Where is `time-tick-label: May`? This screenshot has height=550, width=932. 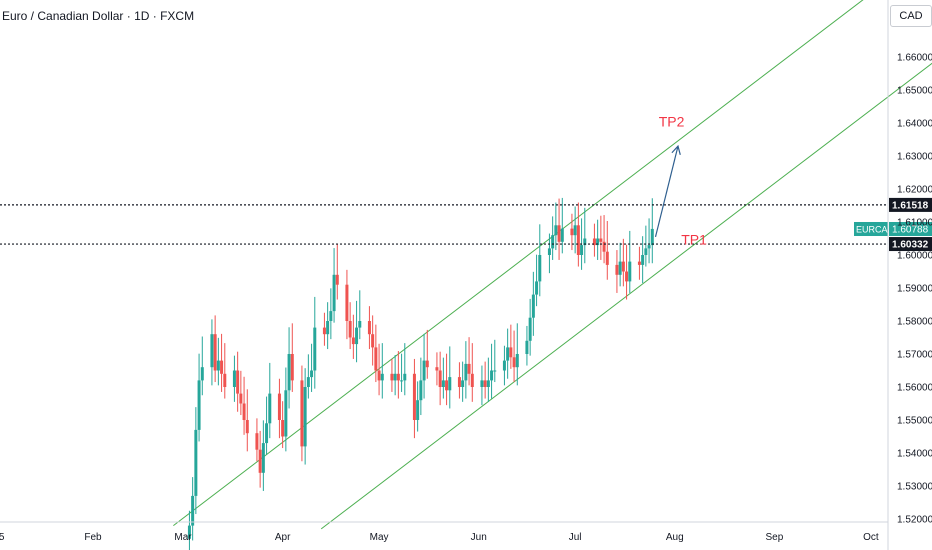 time-tick-label: May is located at coordinates (379, 537).